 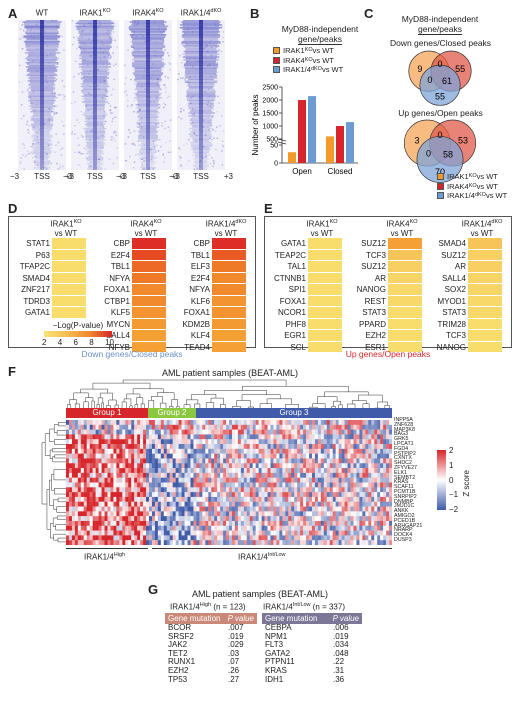 What do you see at coordinates (308, 70) in the screenshot?
I see `legend-item-2: IRAK1/4 dKO vs WT` at bounding box center [308, 70].